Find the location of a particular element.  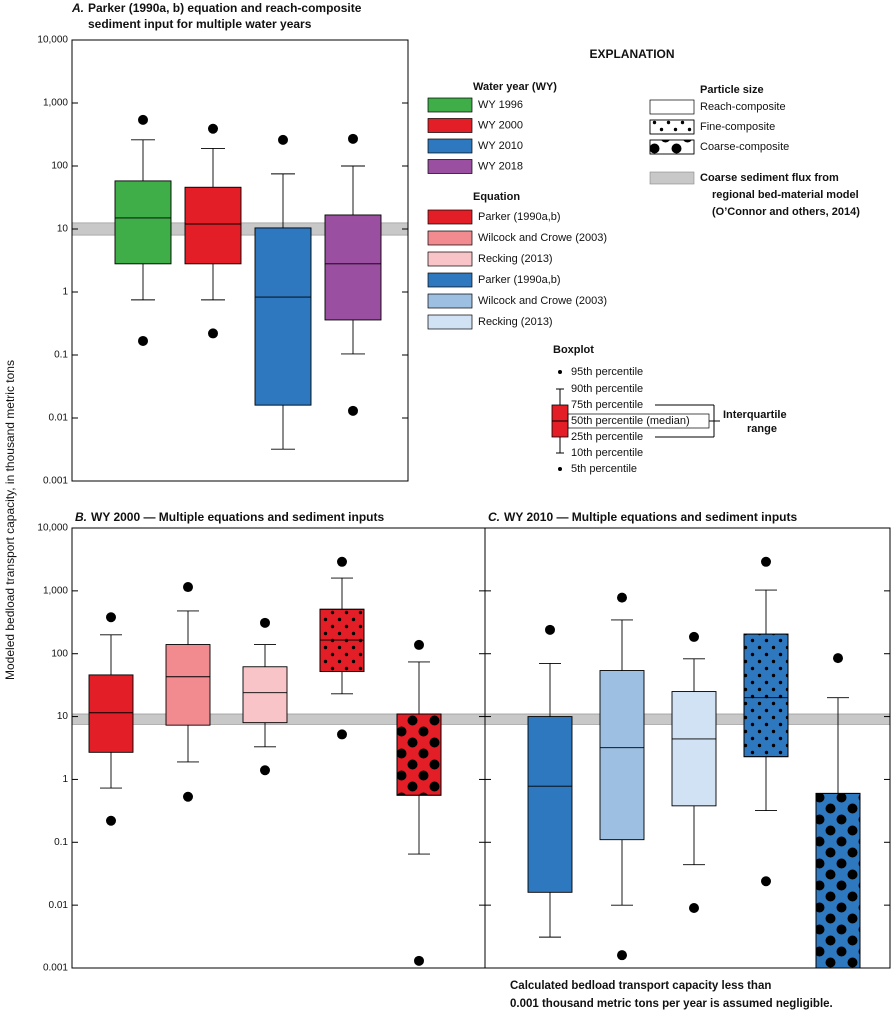

y-tick-label: 1,000 is located at coordinates (55, 103).